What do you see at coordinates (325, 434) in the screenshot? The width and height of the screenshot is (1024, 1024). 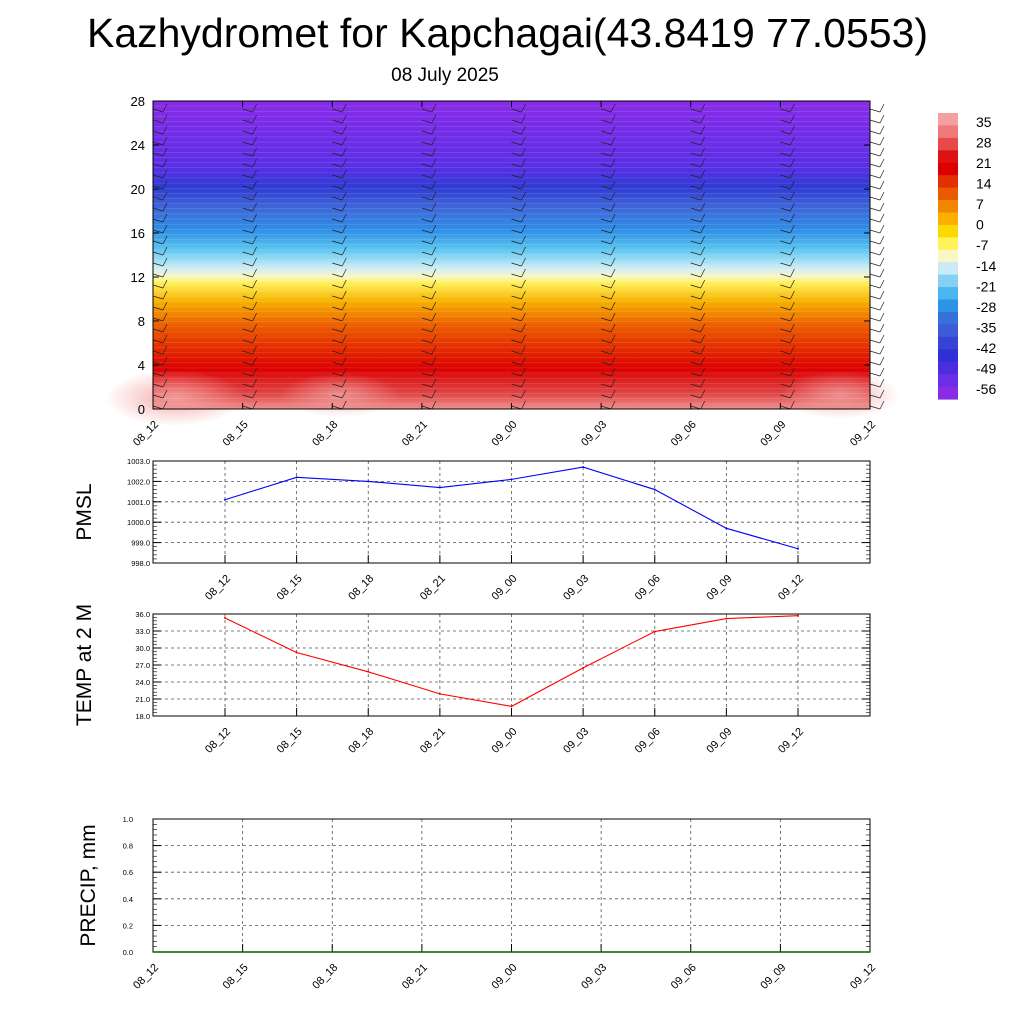 I see `x-tick-label: 08_18` at bounding box center [325, 434].